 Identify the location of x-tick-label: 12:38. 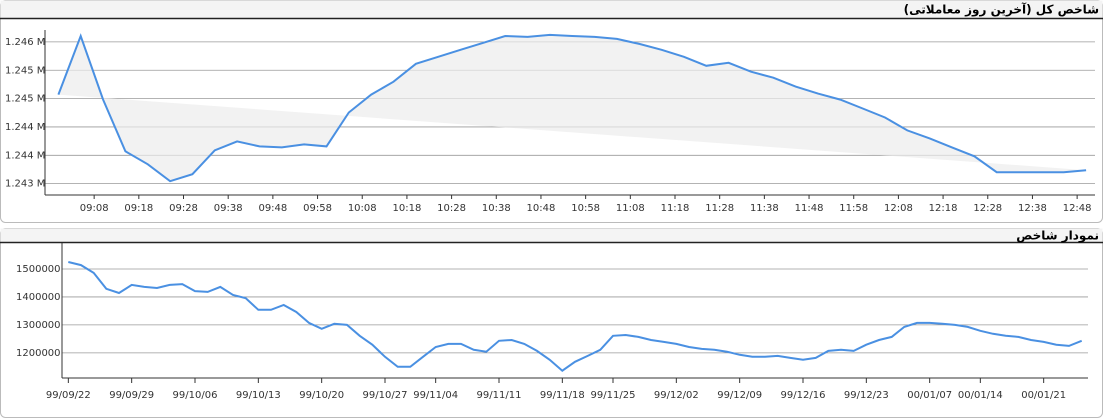
(1032, 208).